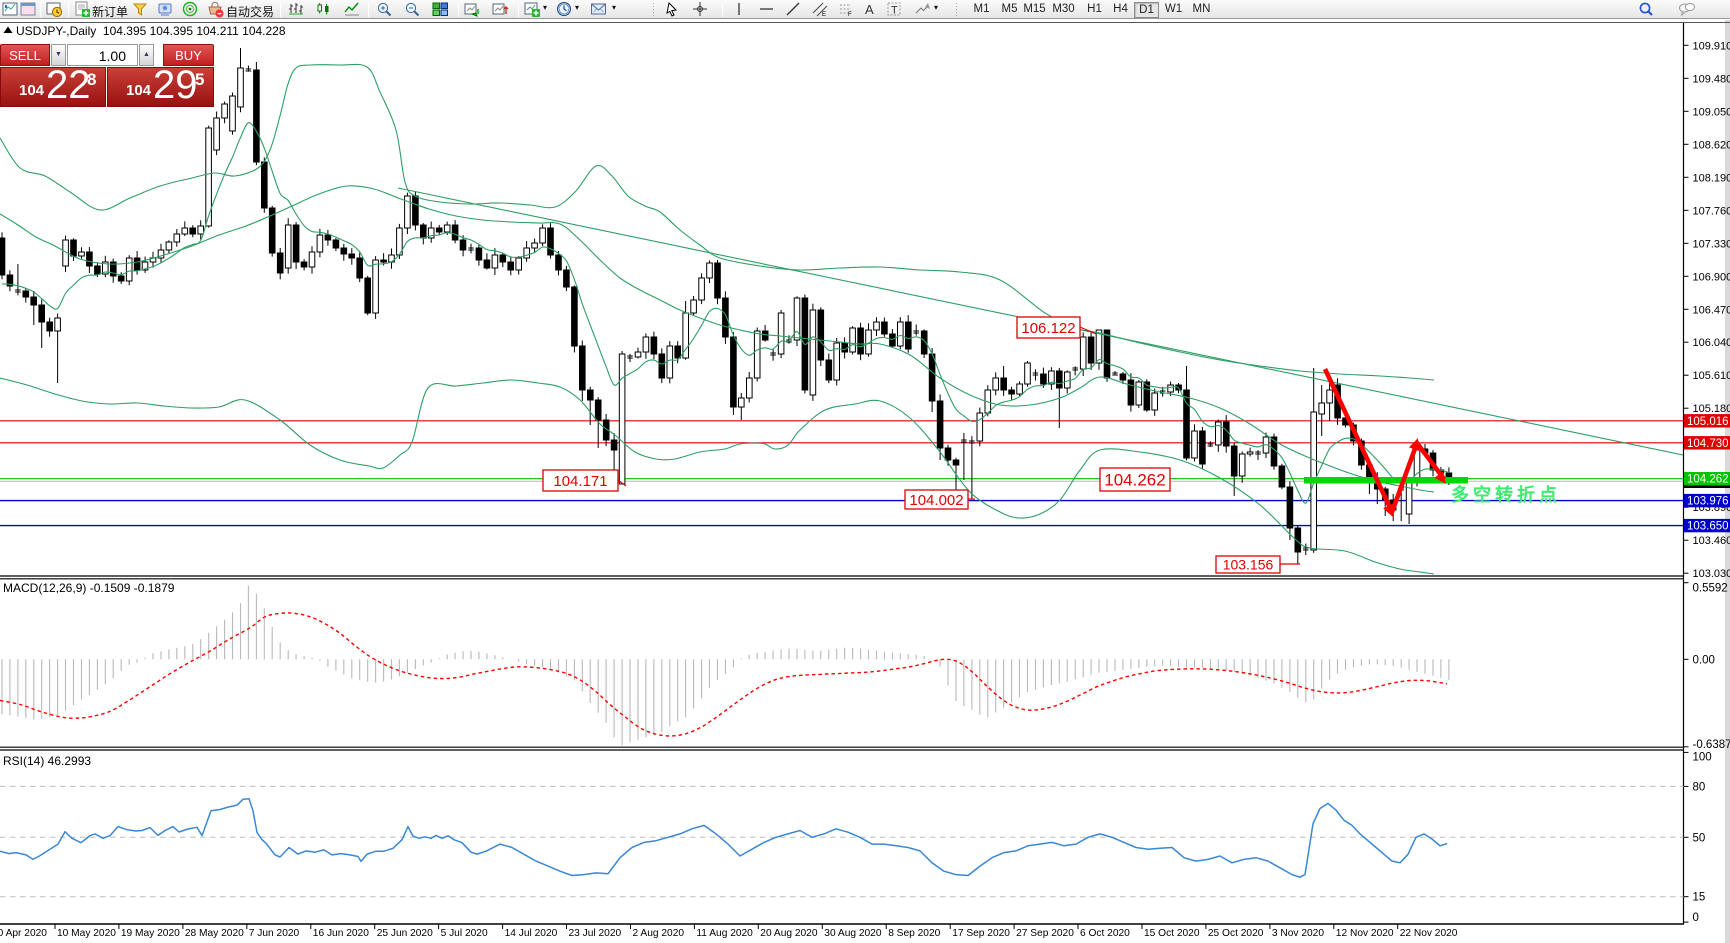  What do you see at coordinates (1708, 422) in the screenshot?
I see `svg-text: 105.016` at bounding box center [1708, 422].